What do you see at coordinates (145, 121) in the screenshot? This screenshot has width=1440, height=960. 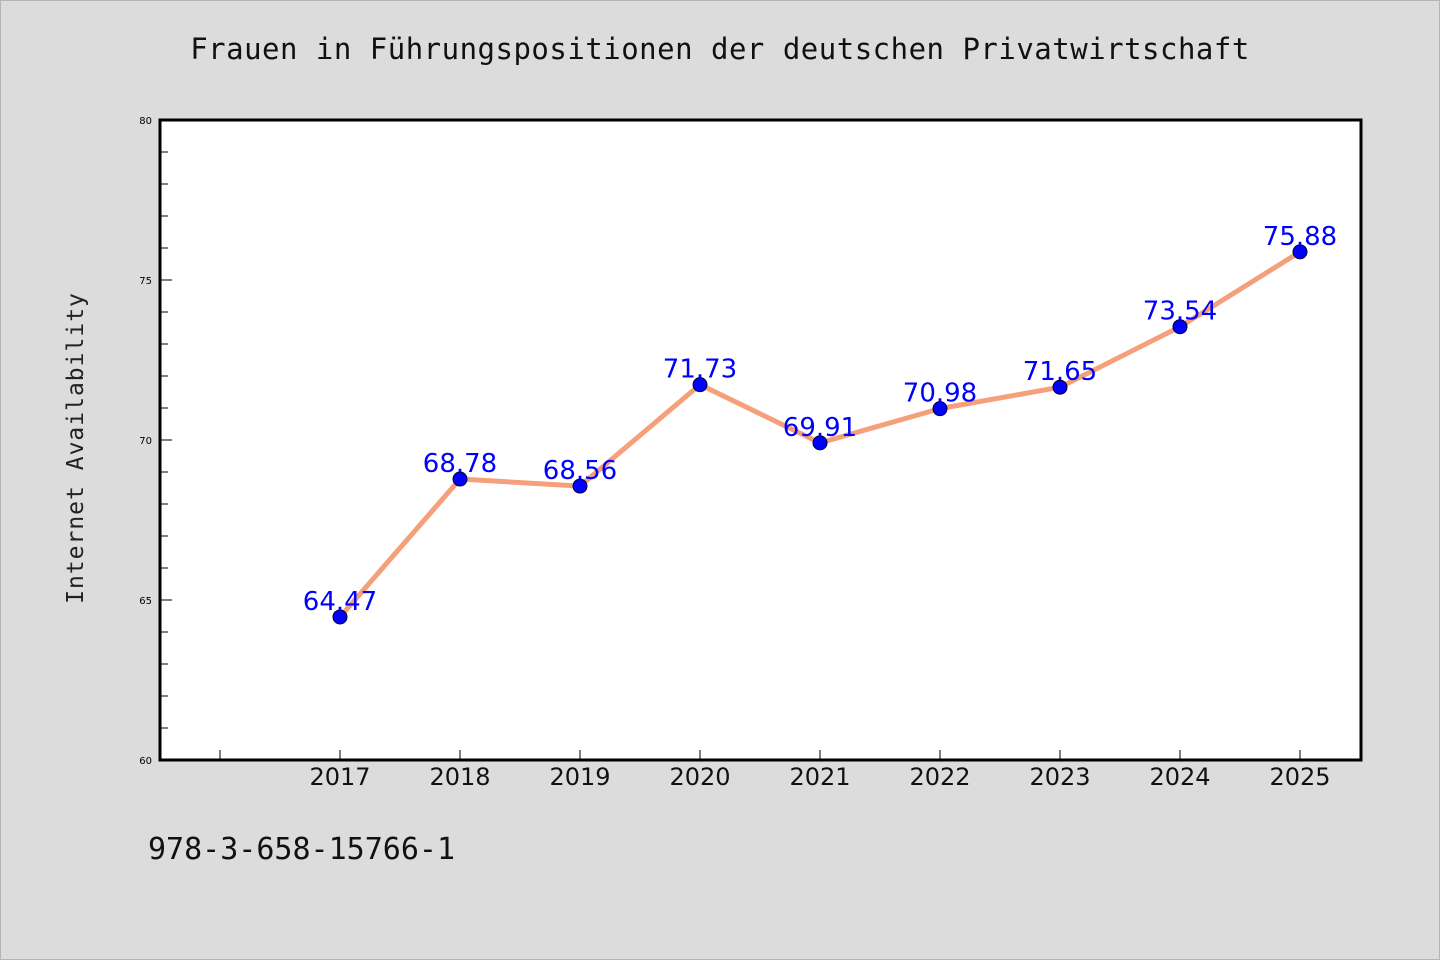 I see `y-tick-label: 80` at bounding box center [145, 121].